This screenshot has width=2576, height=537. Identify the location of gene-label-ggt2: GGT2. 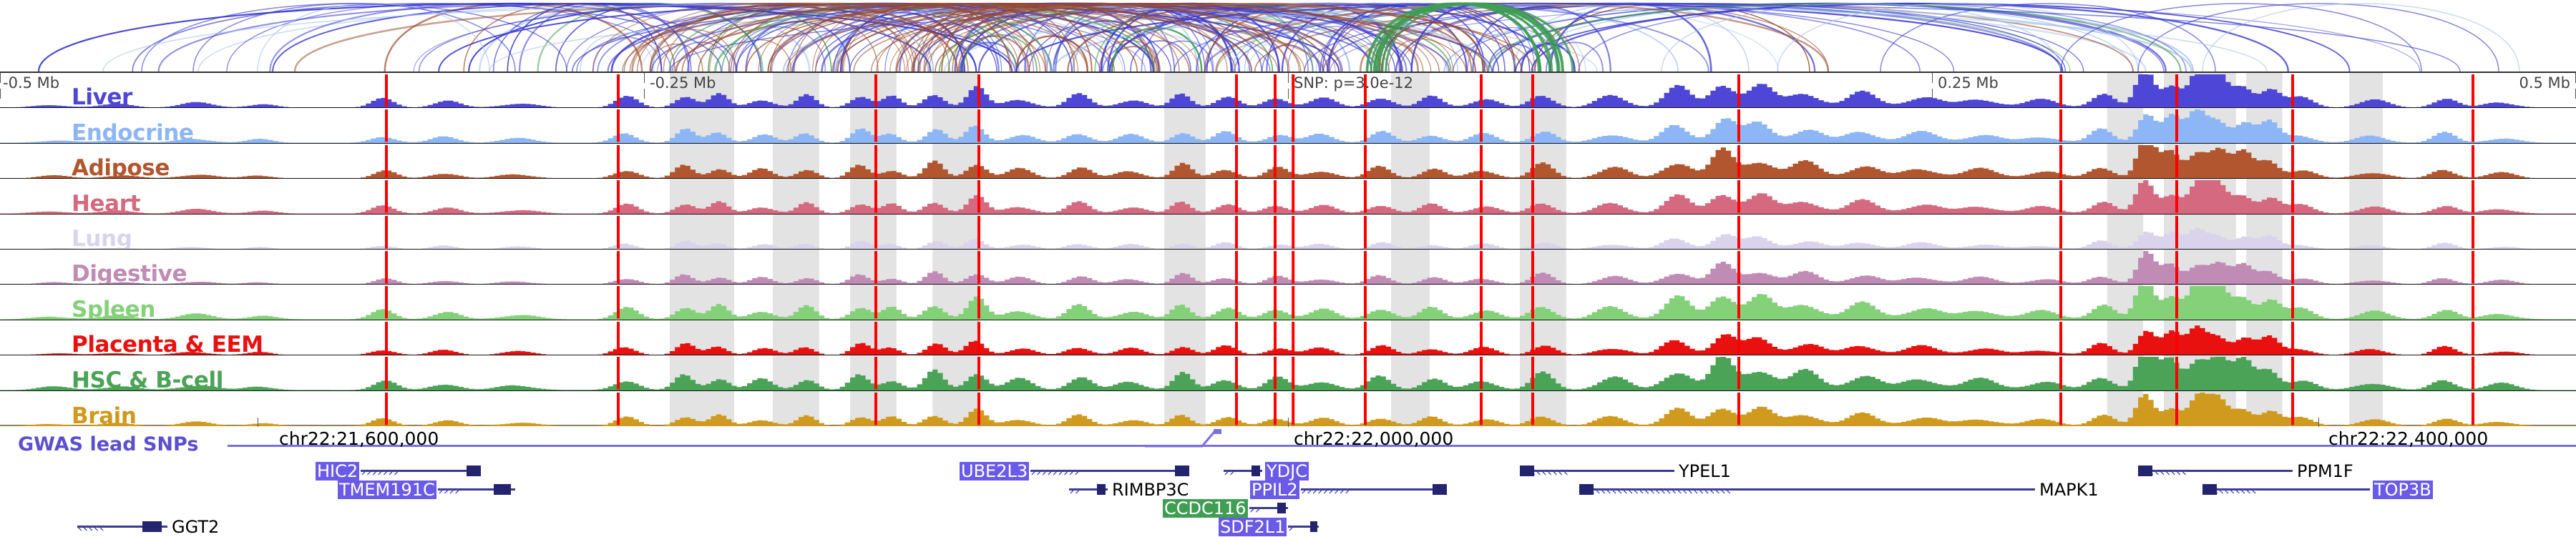
(196, 527).